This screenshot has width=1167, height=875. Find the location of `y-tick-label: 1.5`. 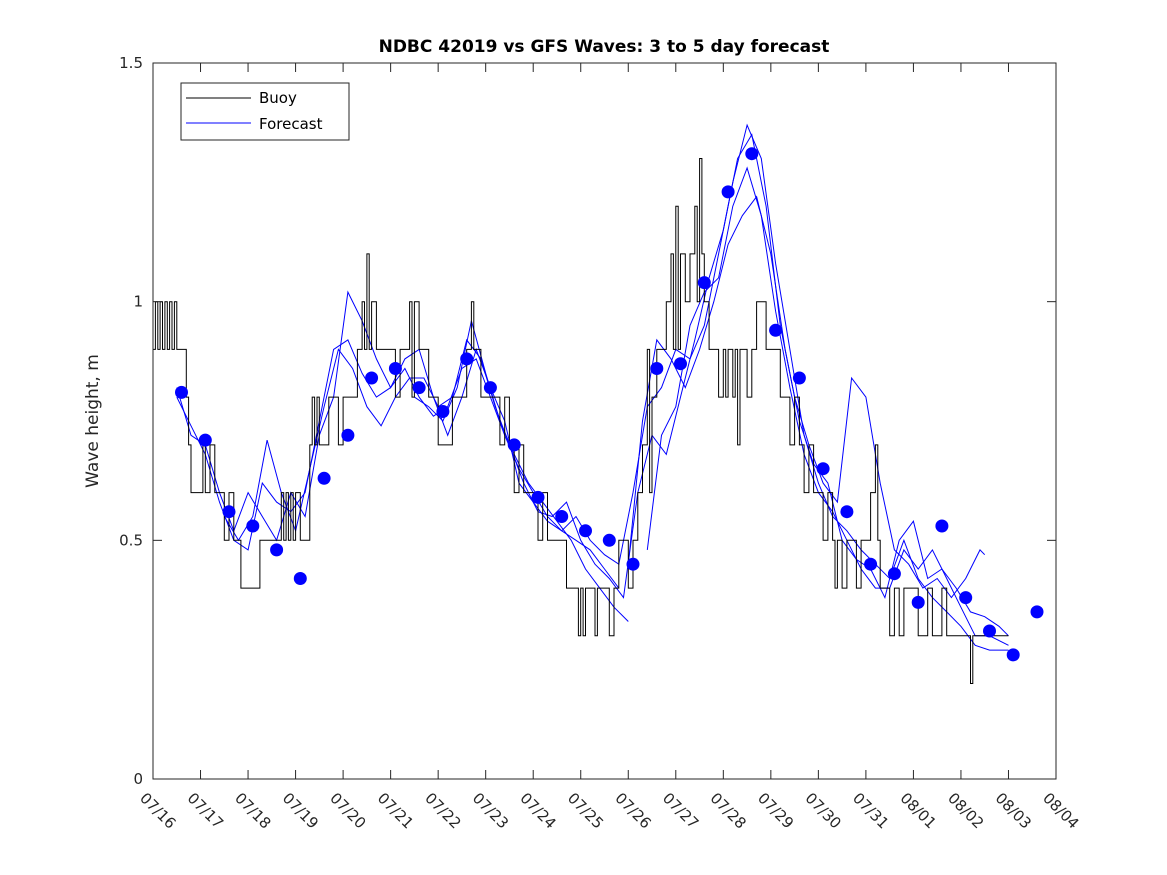

y-tick-label: 1.5 is located at coordinates (131, 63).